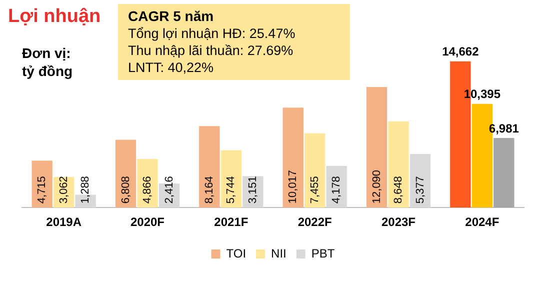 This screenshot has width=536, height=303. What do you see at coordinates (126, 190) in the screenshot?
I see `data-label: 6,808` at bounding box center [126, 190].